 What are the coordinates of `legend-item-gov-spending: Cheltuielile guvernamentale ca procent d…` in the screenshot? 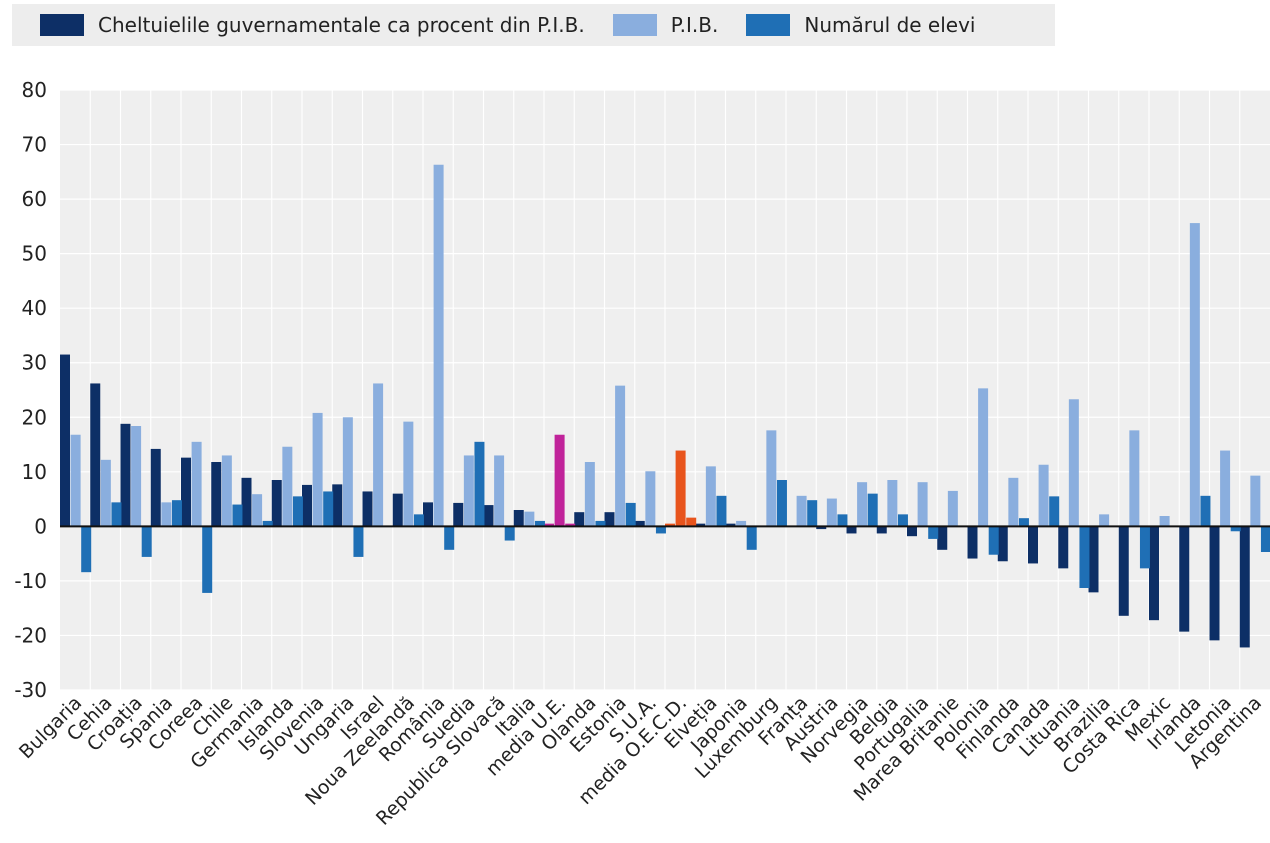 It's located at (312, 25).